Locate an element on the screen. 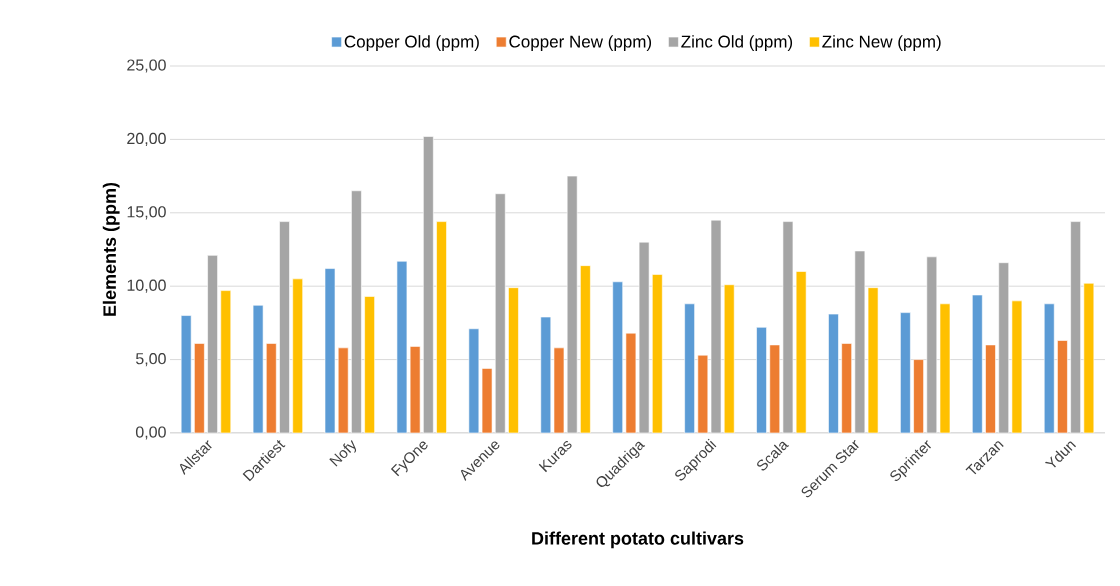  y-axis-title: Elements (ppm) is located at coordinates (111, 249).